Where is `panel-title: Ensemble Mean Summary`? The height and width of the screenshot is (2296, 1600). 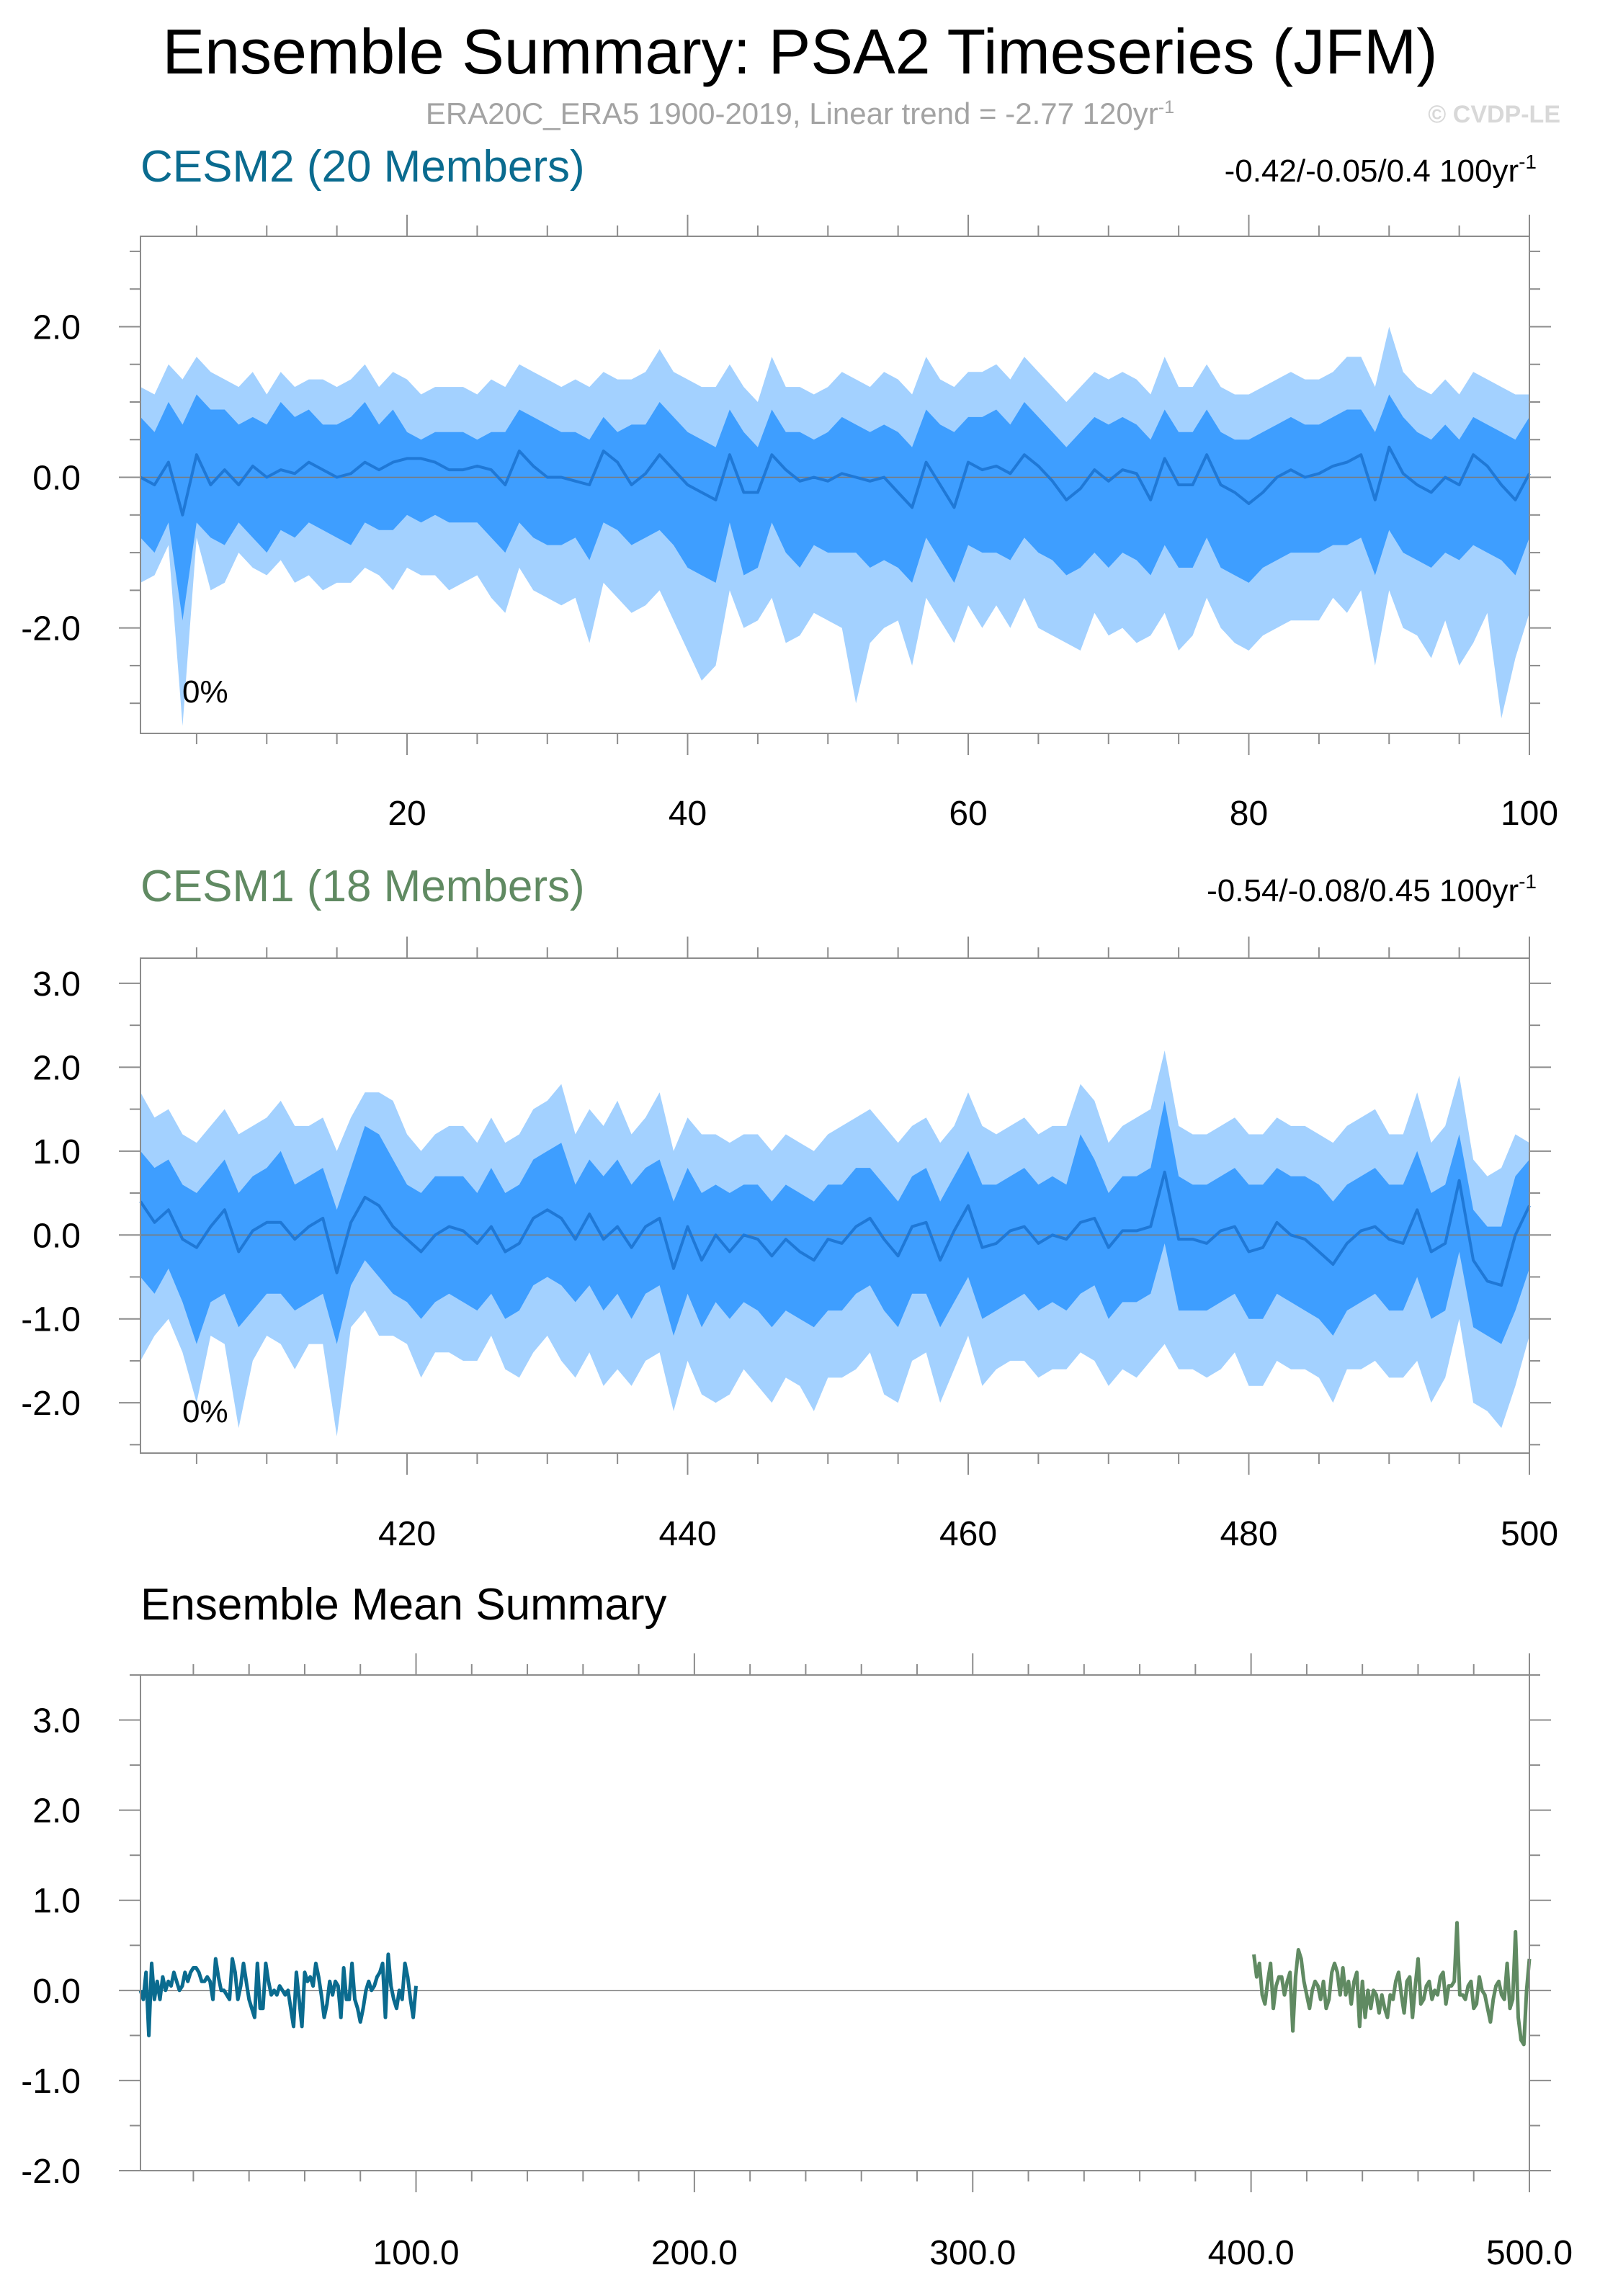 panel-title: Ensemble Mean Summary is located at coordinates (404, 1605).